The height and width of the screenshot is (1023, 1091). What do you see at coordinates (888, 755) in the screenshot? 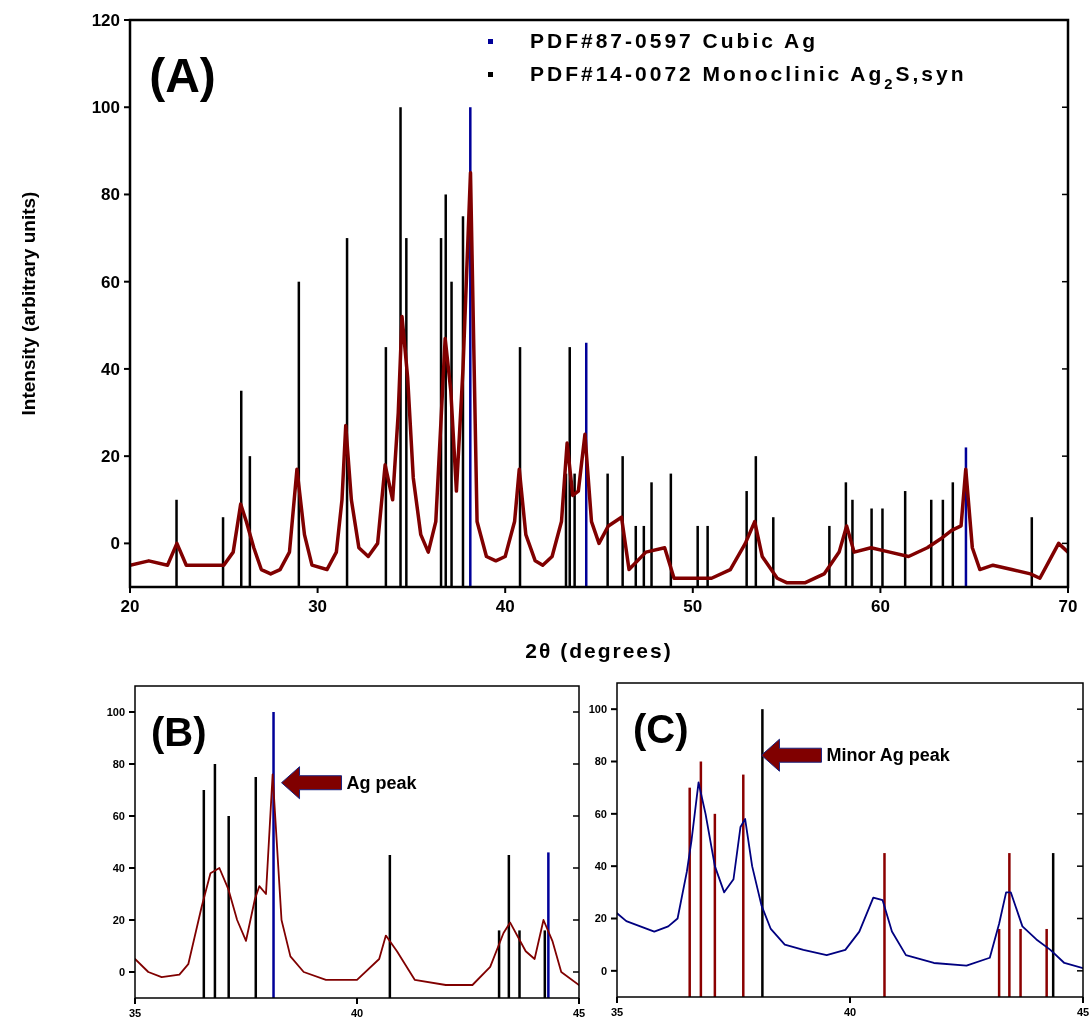
I see `annotation: Minor Ag peak` at bounding box center [888, 755].